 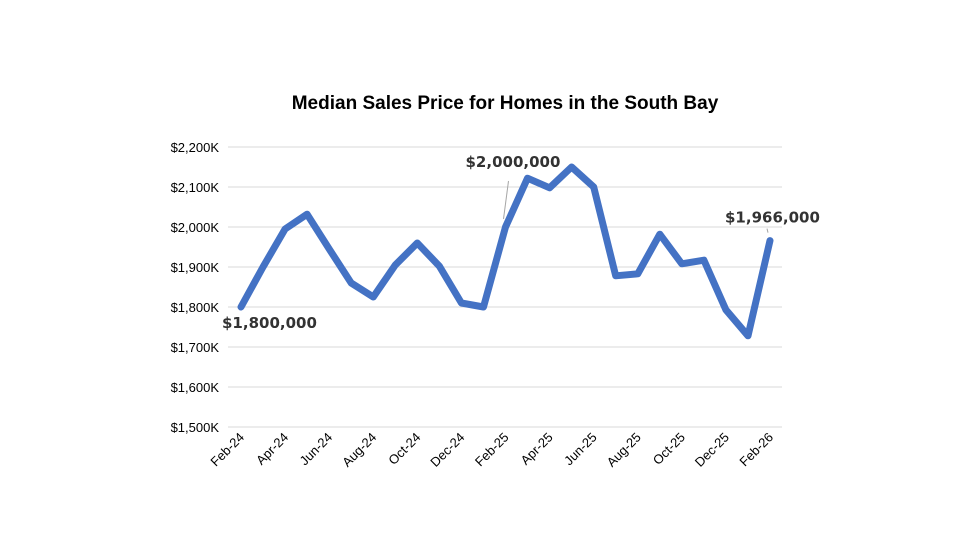 What do you see at coordinates (195, 427) in the screenshot?
I see `y-tick-label: $1,500K` at bounding box center [195, 427].